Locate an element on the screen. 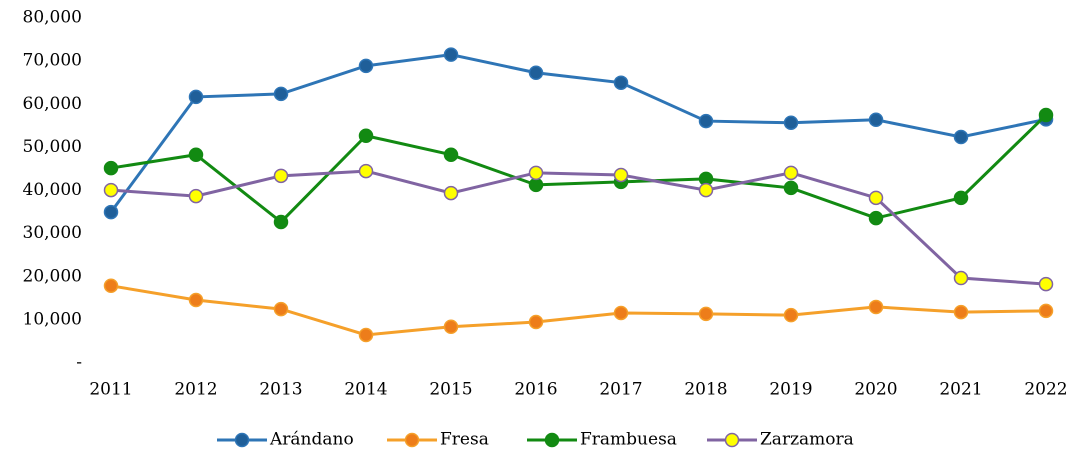 The image size is (1074, 456). y-tick-label: 10,000 is located at coordinates (52, 319).